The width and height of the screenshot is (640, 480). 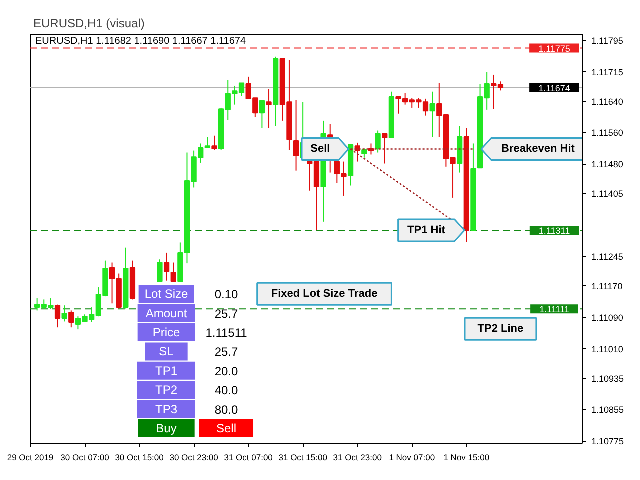 What do you see at coordinates (608, 410) in the screenshot?
I see `y-tick-label: 1.10855` at bounding box center [608, 410].